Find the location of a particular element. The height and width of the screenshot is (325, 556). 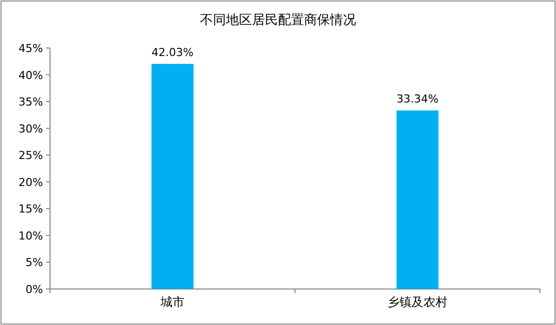

y-tick-label: 15% is located at coordinates (30, 209).